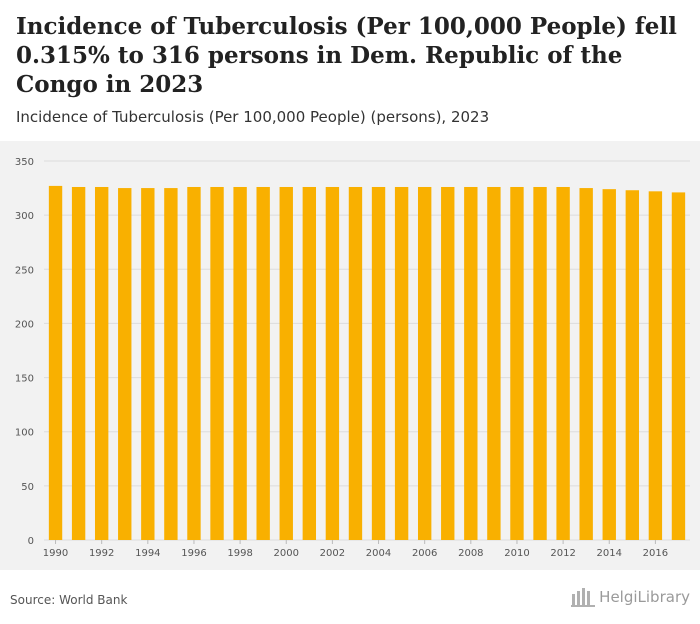 The image size is (700, 624). What do you see at coordinates (516, 553) in the screenshot?
I see `x-tick-label: 2010` at bounding box center [516, 553].